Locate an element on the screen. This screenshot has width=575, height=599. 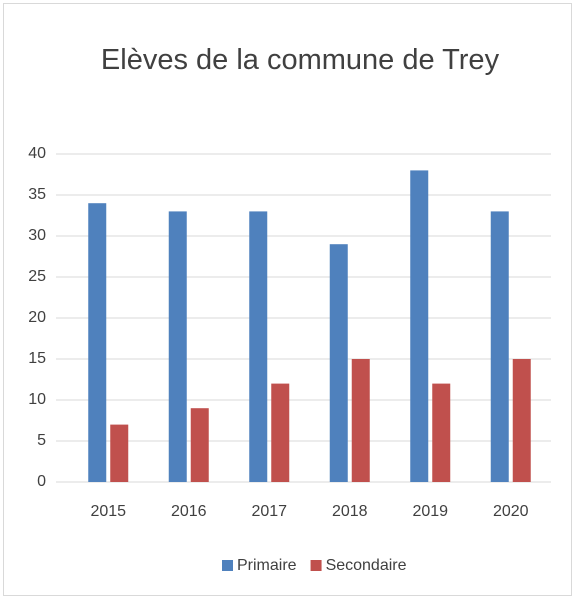
x-tick-label: 2020 is located at coordinates (511, 511).